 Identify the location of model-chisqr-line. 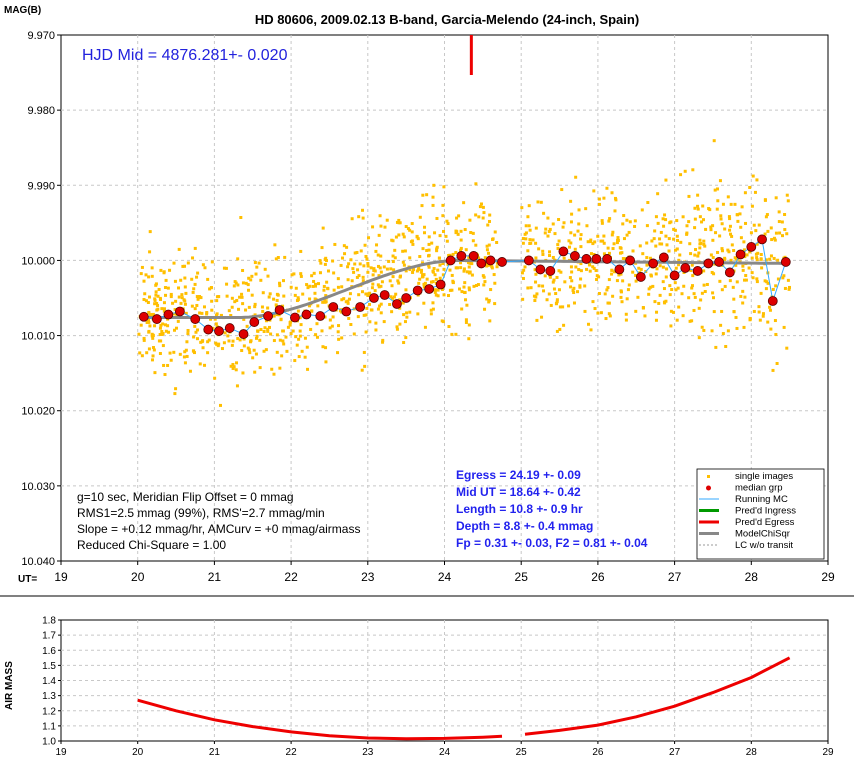
(467, 288).